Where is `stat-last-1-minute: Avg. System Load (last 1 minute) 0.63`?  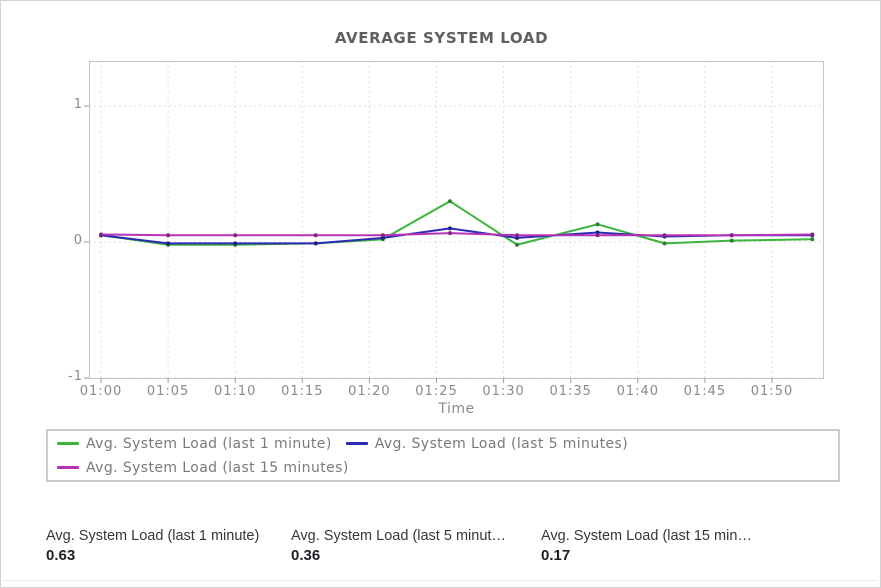
stat-last-1-minute: Avg. System Load (last 1 minute) 0.63 is located at coordinates (168, 546).